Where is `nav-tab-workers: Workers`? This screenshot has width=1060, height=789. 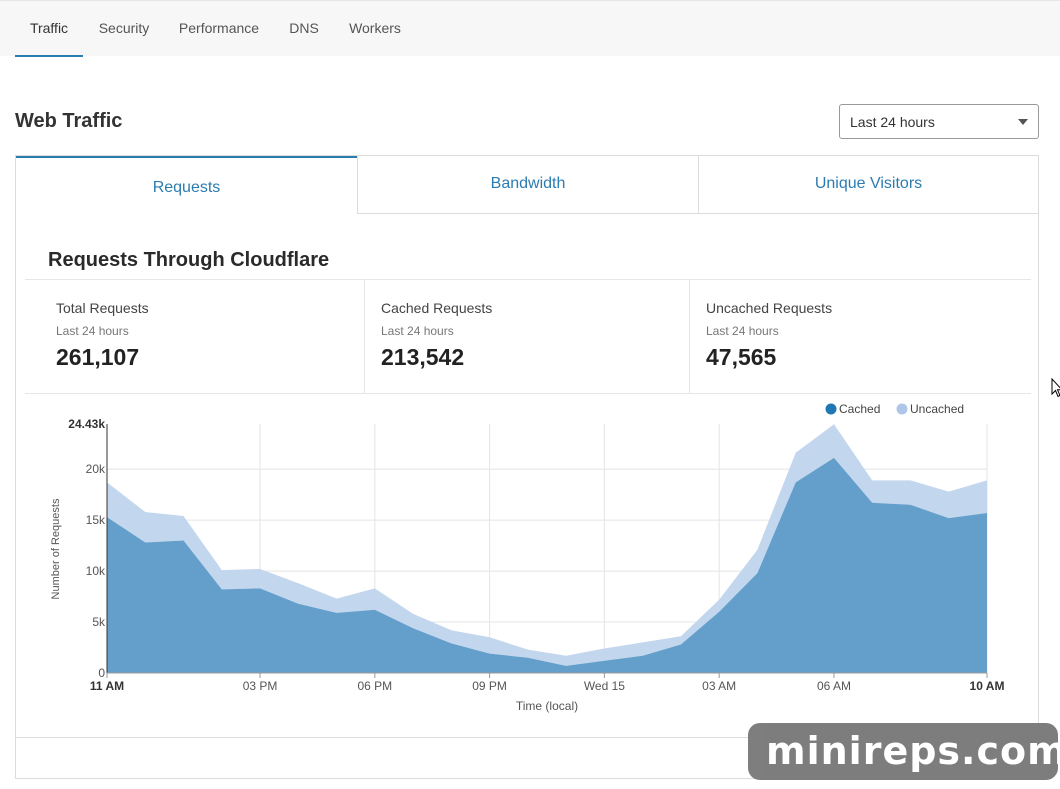 nav-tab-workers: Workers is located at coordinates (375, 28).